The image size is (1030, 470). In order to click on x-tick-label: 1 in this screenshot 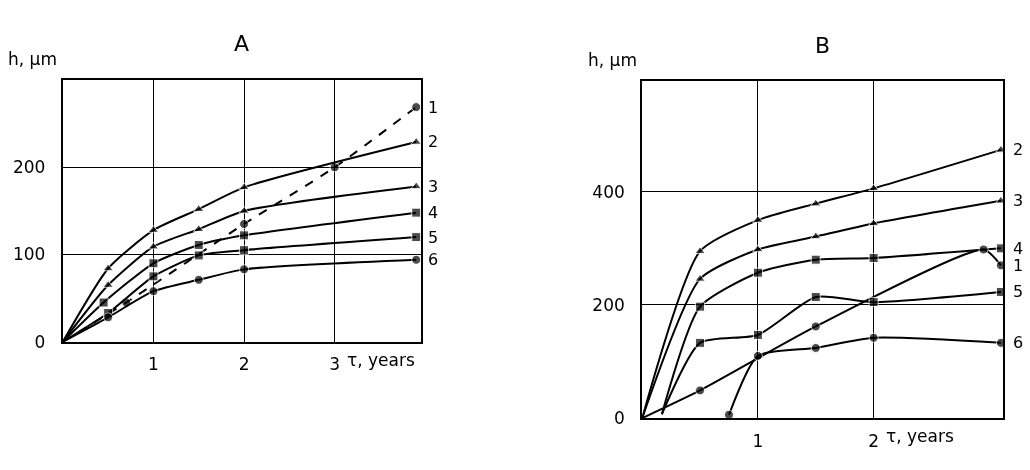, I will do `click(153, 364)`.